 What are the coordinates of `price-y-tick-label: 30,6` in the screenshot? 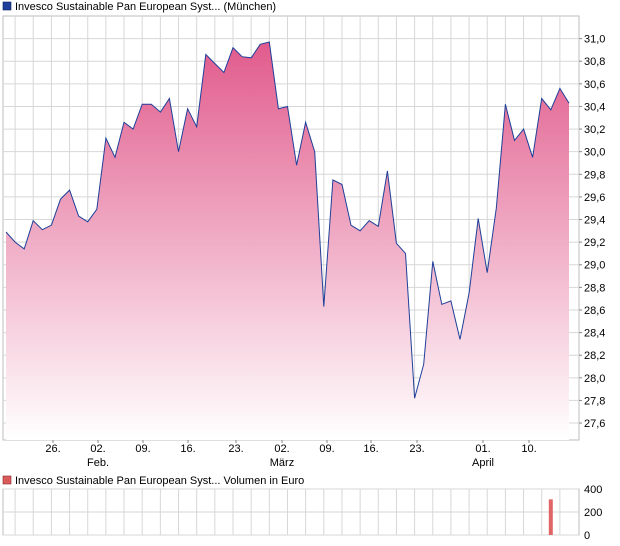 It's located at (594, 85).